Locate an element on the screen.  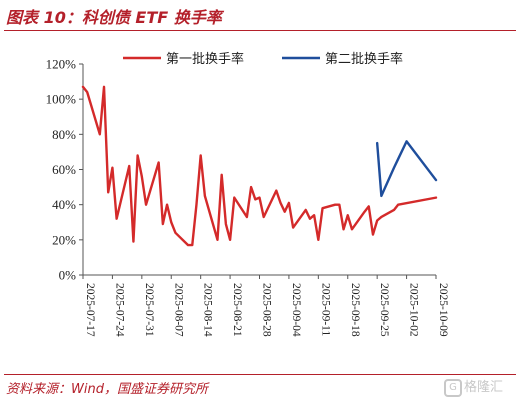
figure-title: 图表 10：科创债 ETF 换手率 is located at coordinates (114, 17).